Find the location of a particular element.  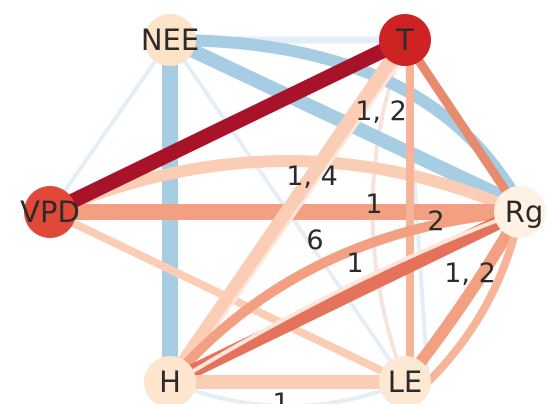

node-rg-circle is located at coordinates (520, 212).